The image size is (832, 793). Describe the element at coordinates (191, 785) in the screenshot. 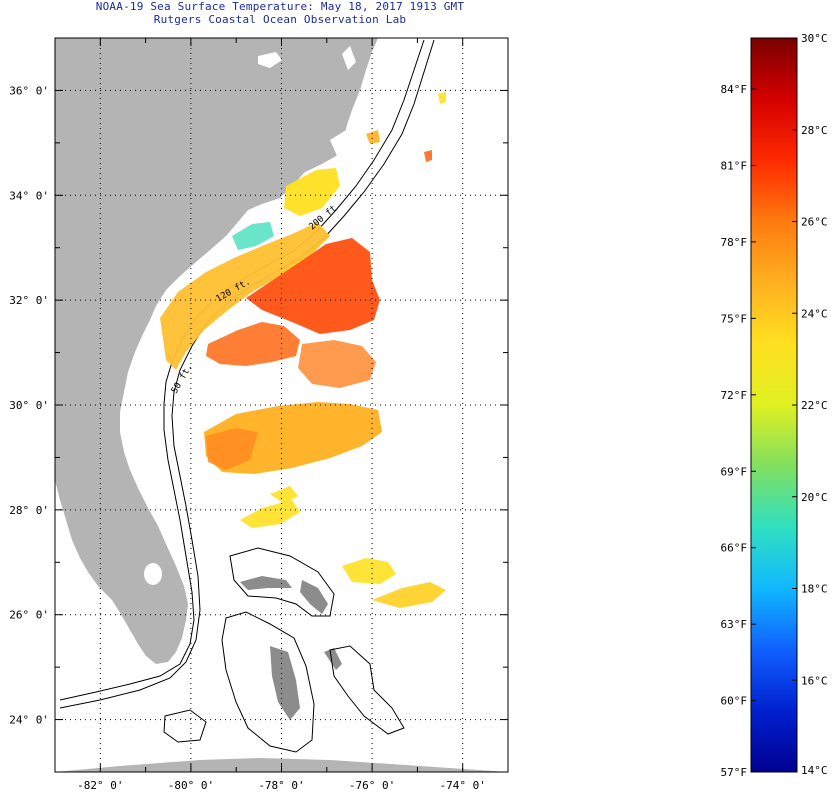

I see `lon-label: -80° 0'` at that location.